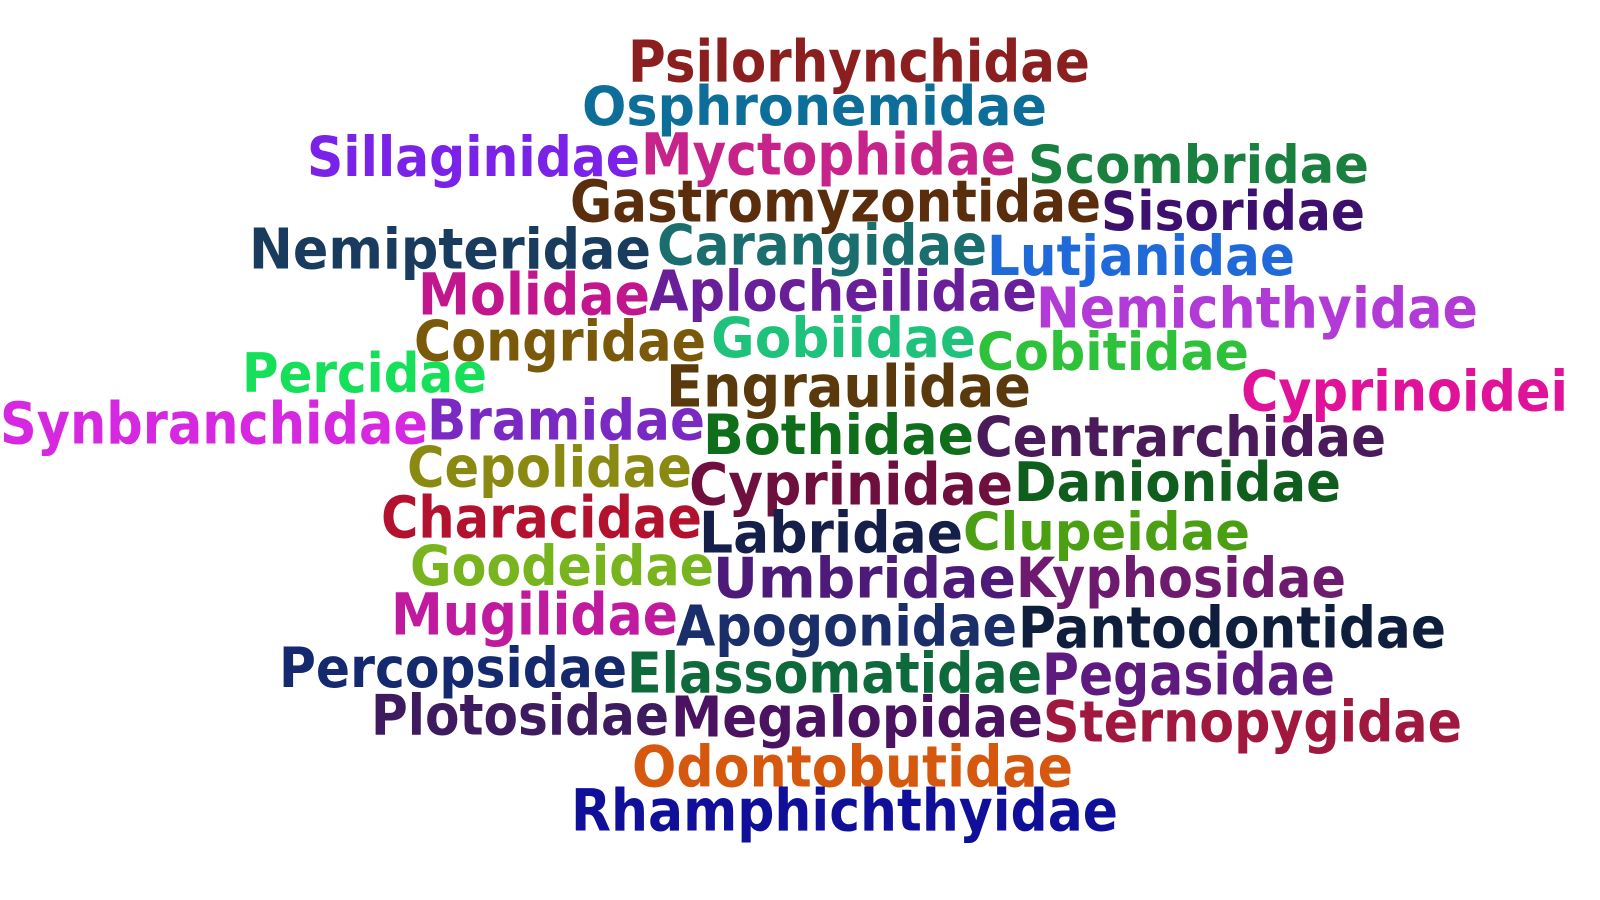  Describe the element at coordinates (549, 468) in the screenshot. I see `word-cepolidae: Cepolidae` at that location.